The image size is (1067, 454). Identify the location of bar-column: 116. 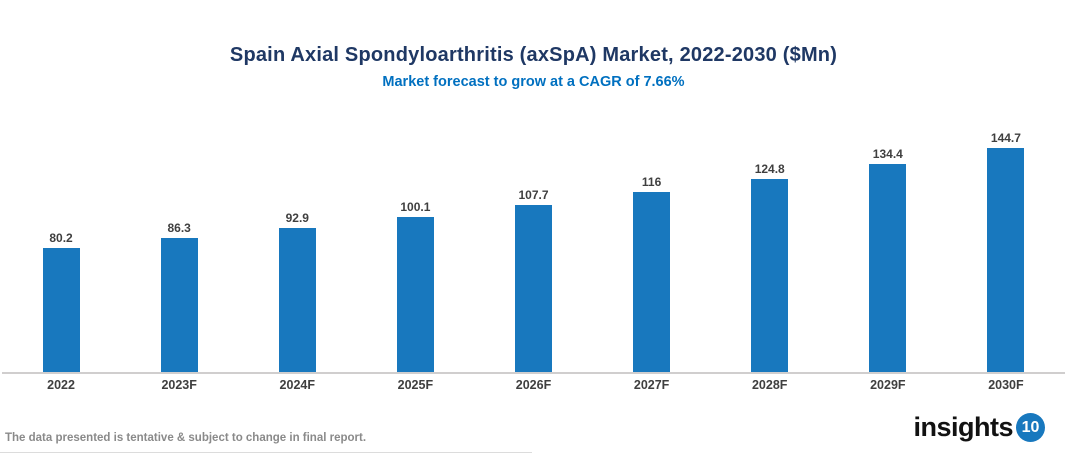
(652, 246).